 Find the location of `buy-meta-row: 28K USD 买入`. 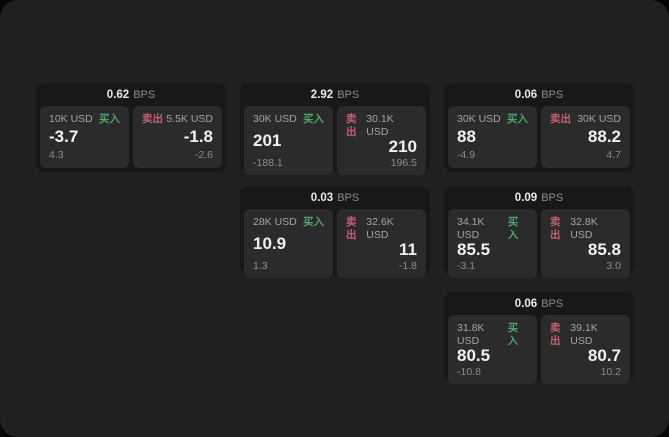

buy-meta-row: 28K USD 买入 is located at coordinates (288, 222).